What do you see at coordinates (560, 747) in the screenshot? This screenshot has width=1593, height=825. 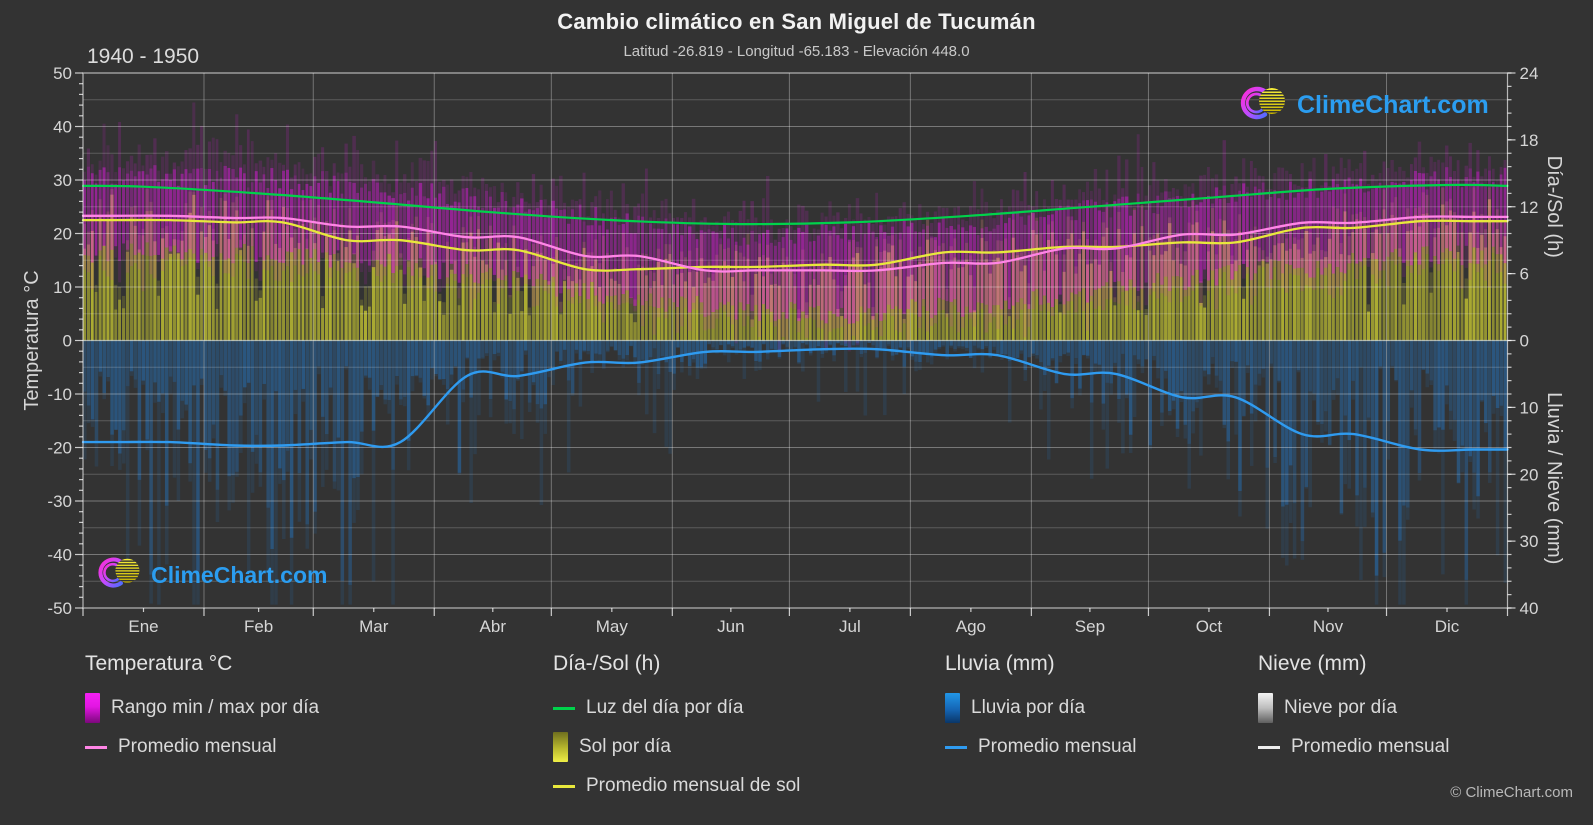 I see `sun-swatch-icon` at bounding box center [560, 747].